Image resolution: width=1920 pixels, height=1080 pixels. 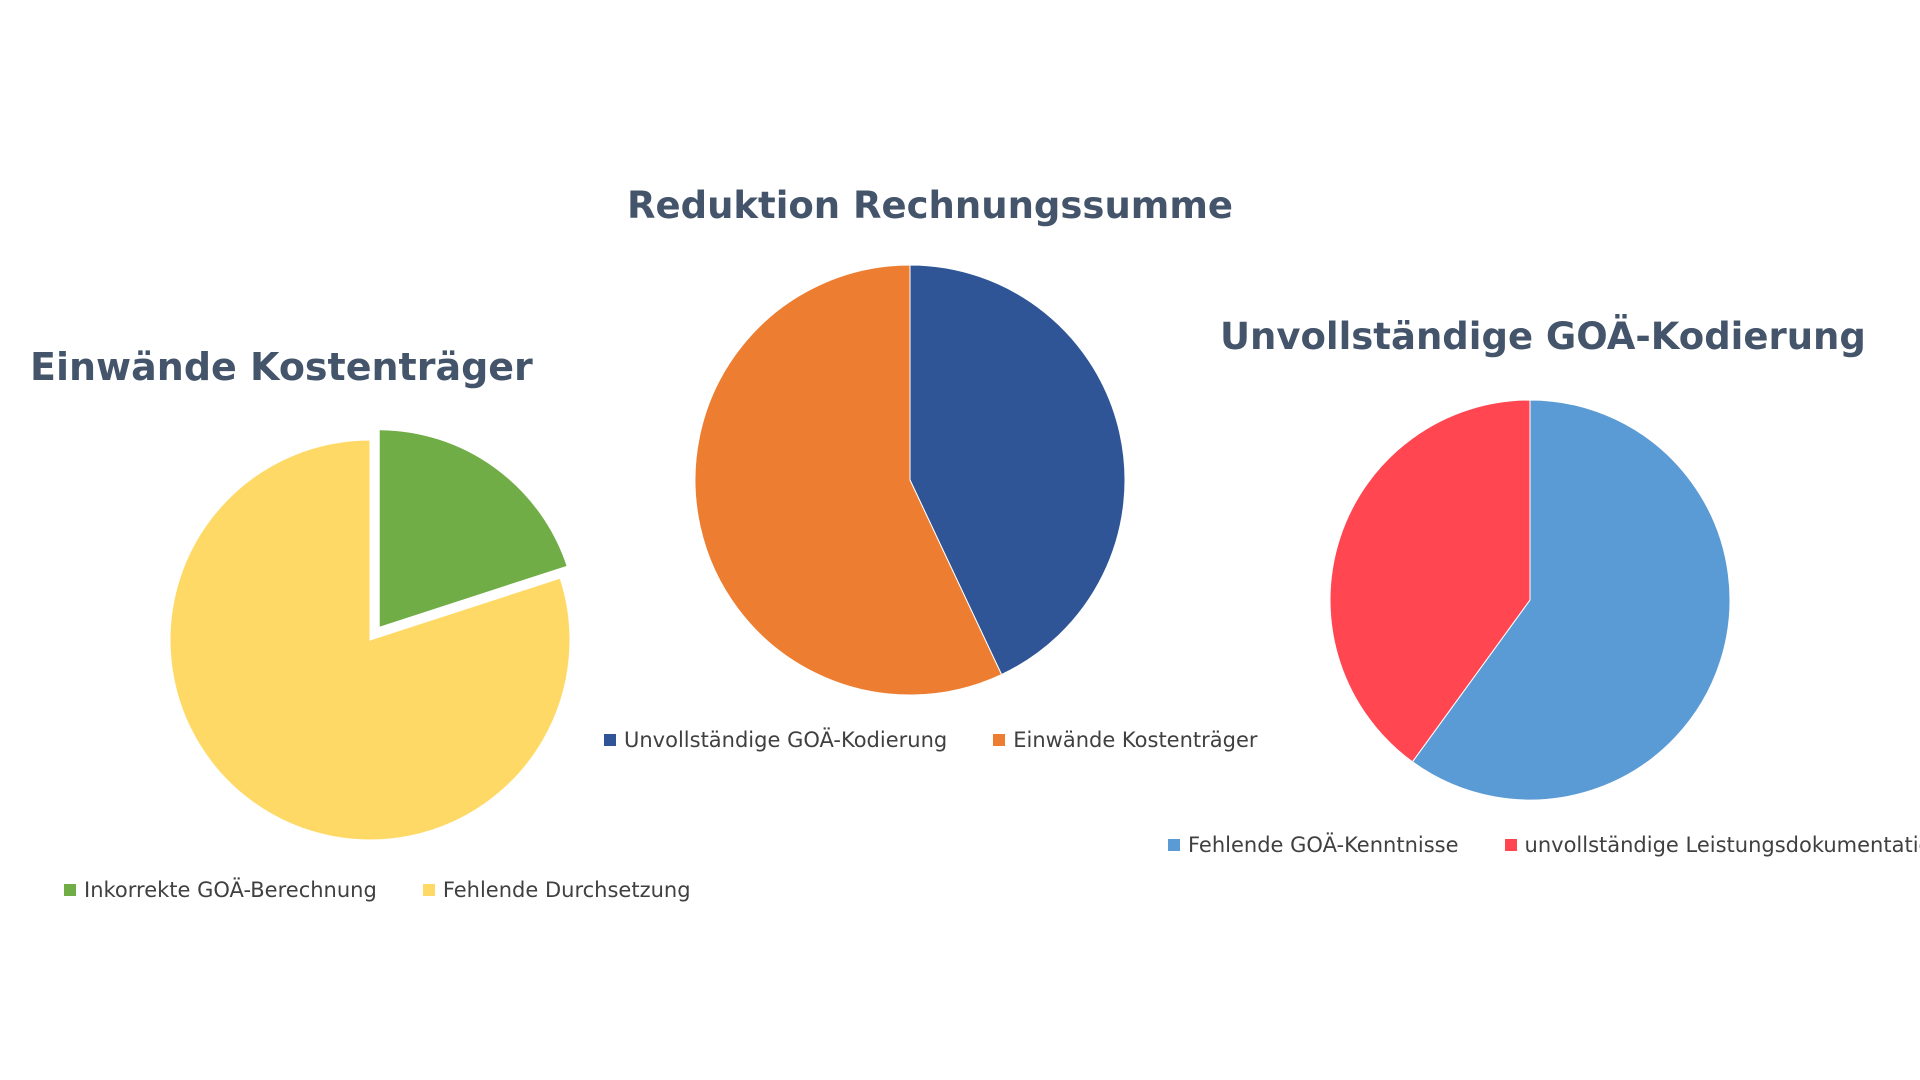 I want to click on legend-item: Fehlende GOÄ-Kenntnisse, so click(x=1313, y=845).